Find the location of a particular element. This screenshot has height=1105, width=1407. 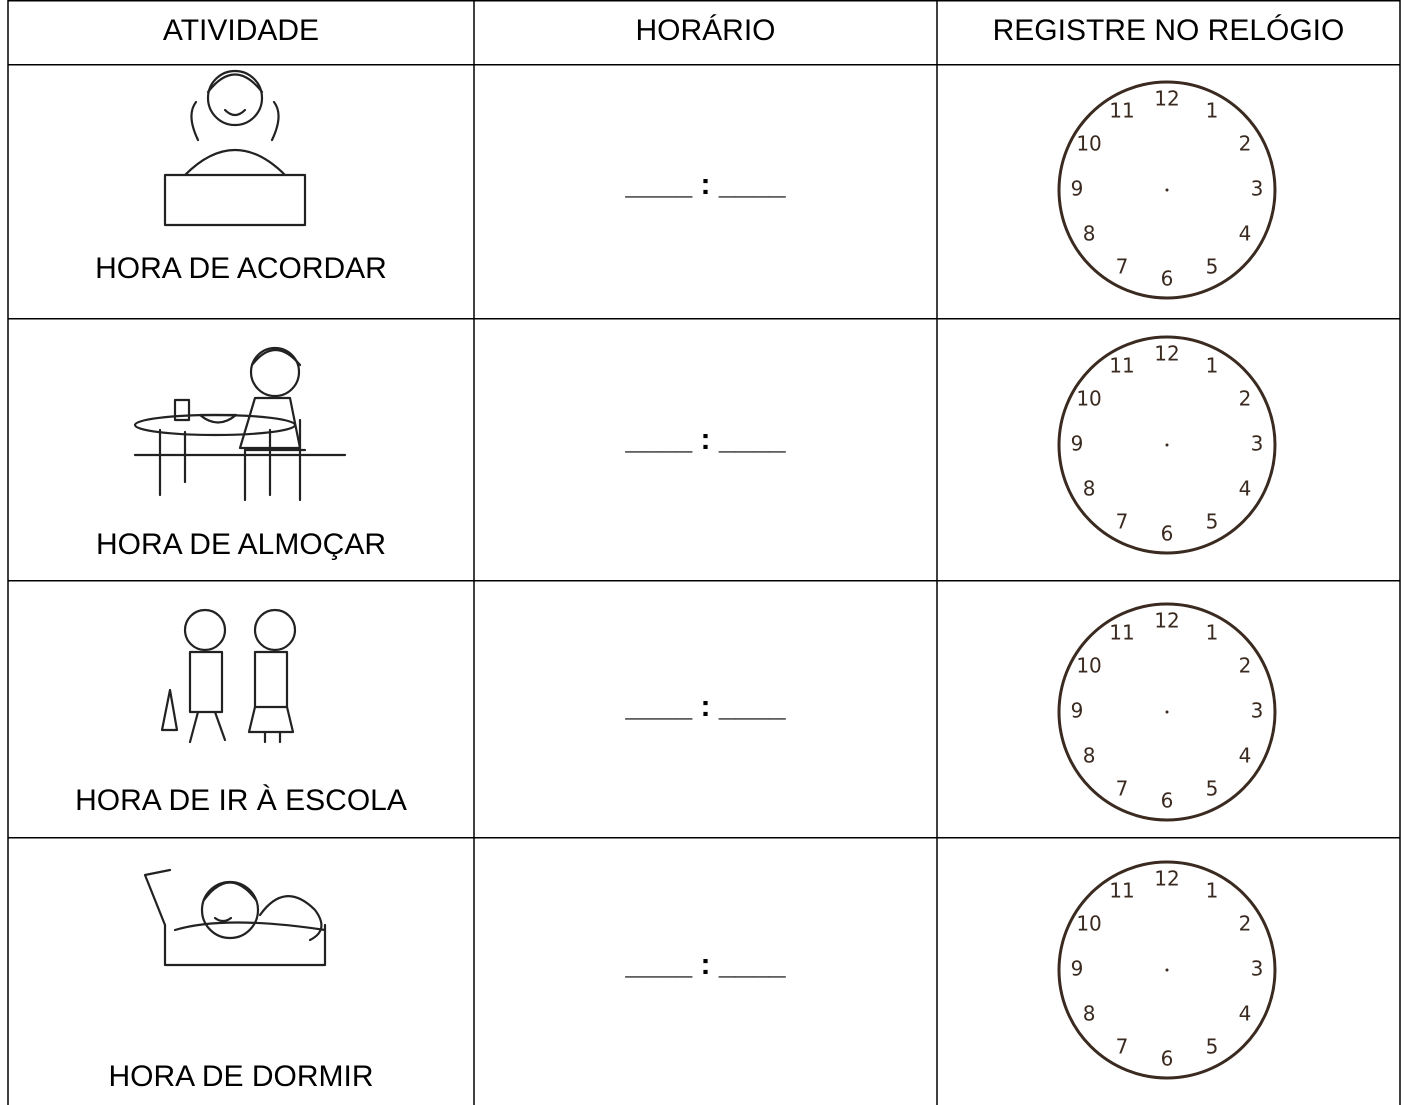

column-header: HORÁRIO is located at coordinates (705, 30).